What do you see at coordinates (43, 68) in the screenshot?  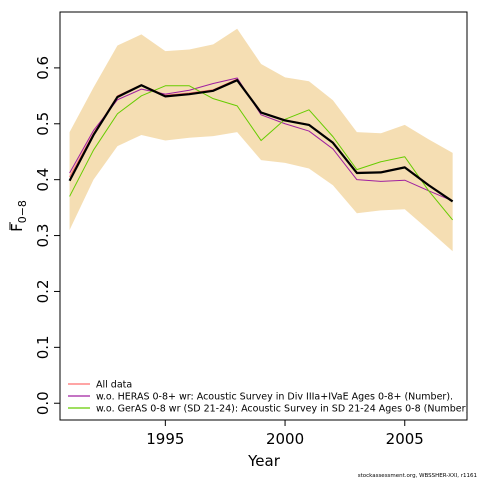 I see `y-tick-label: 0.6` at bounding box center [43, 68].